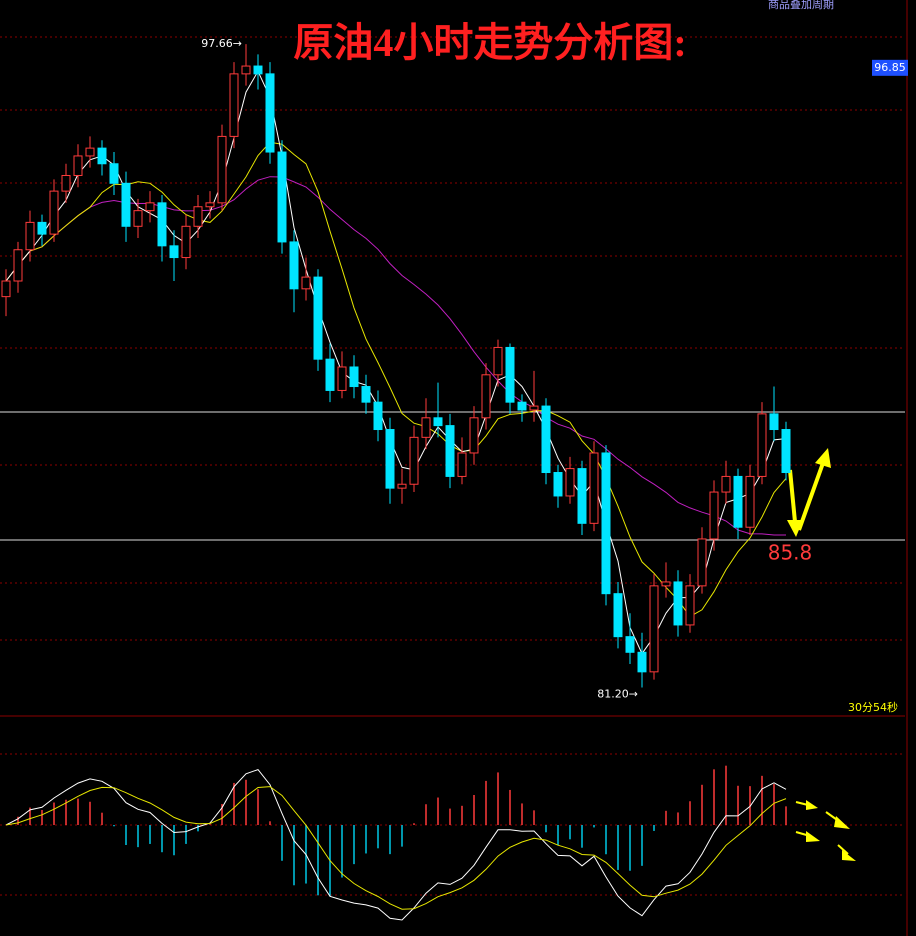 This screenshot has height=936, width=916. Describe the element at coordinates (823, 5) in the screenshot. I see `menu-item: 周期` at that location.